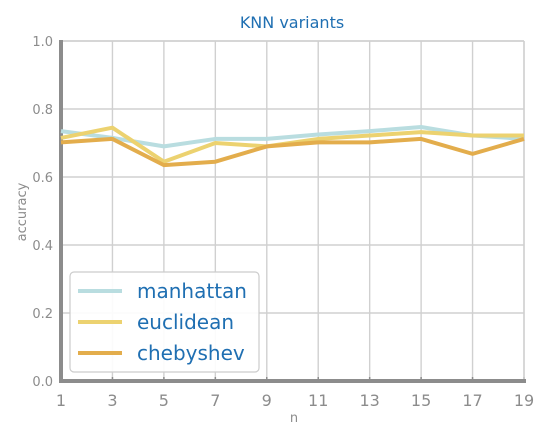  I want to click on x-tick-label: 3, so click(112, 400).